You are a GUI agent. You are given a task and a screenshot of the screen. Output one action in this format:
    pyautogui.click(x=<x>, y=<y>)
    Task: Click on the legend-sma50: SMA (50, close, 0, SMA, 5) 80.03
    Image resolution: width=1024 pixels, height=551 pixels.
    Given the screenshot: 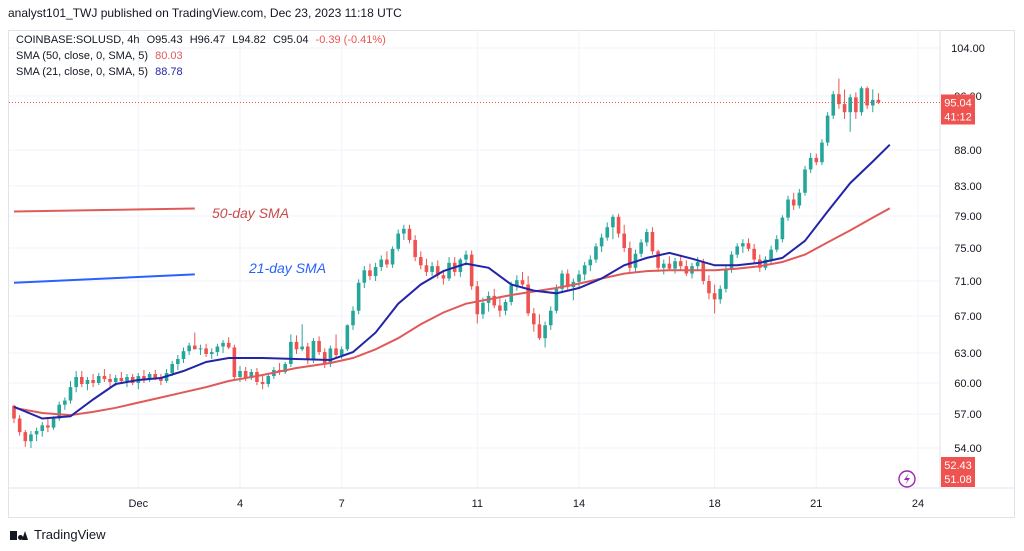 What is the action you would take?
    pyautogui.click(x=99, y=56)
    